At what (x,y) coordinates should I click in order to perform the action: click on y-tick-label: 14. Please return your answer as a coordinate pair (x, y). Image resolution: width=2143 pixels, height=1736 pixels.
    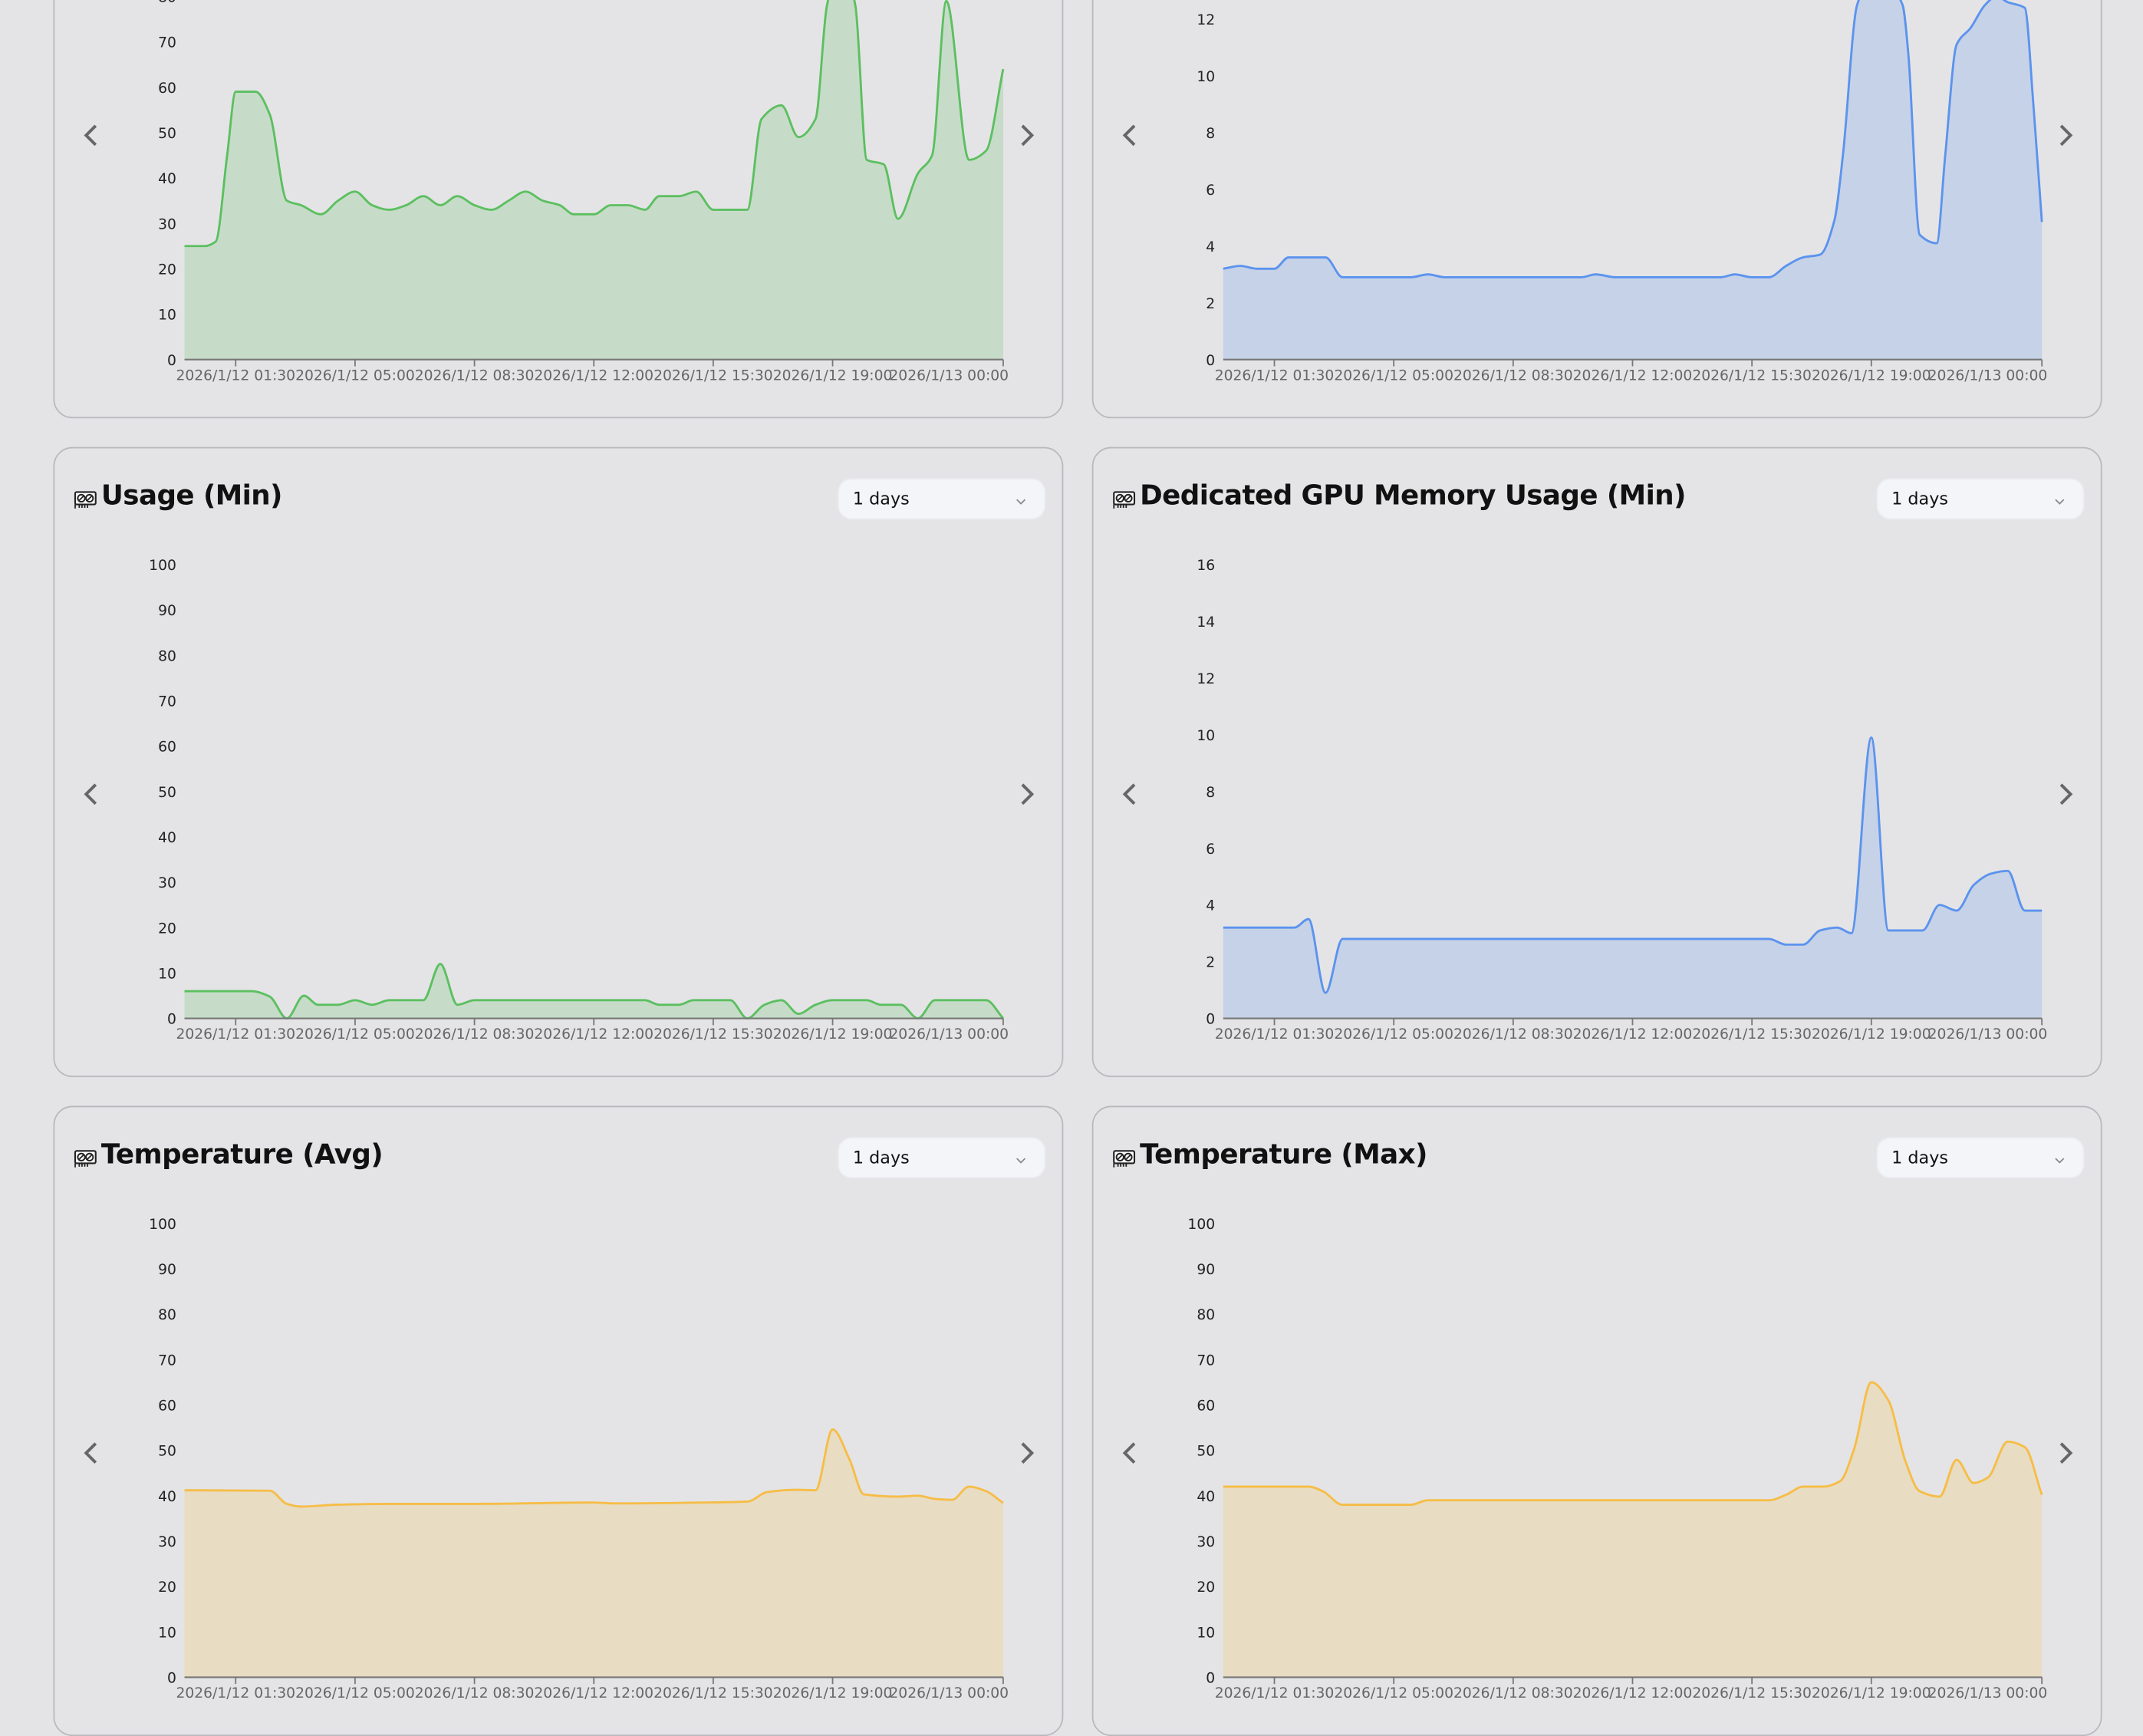
    Looking at the image, I should click on (1206, 622).